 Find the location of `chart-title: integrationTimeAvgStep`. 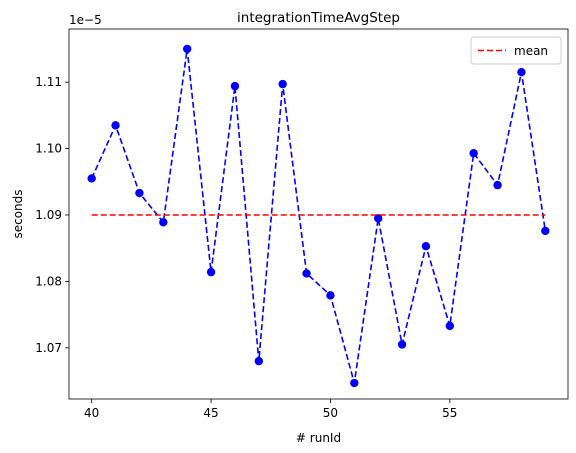

chart-title: integrationTimeAvgStep is located at coordinates (318, 18).